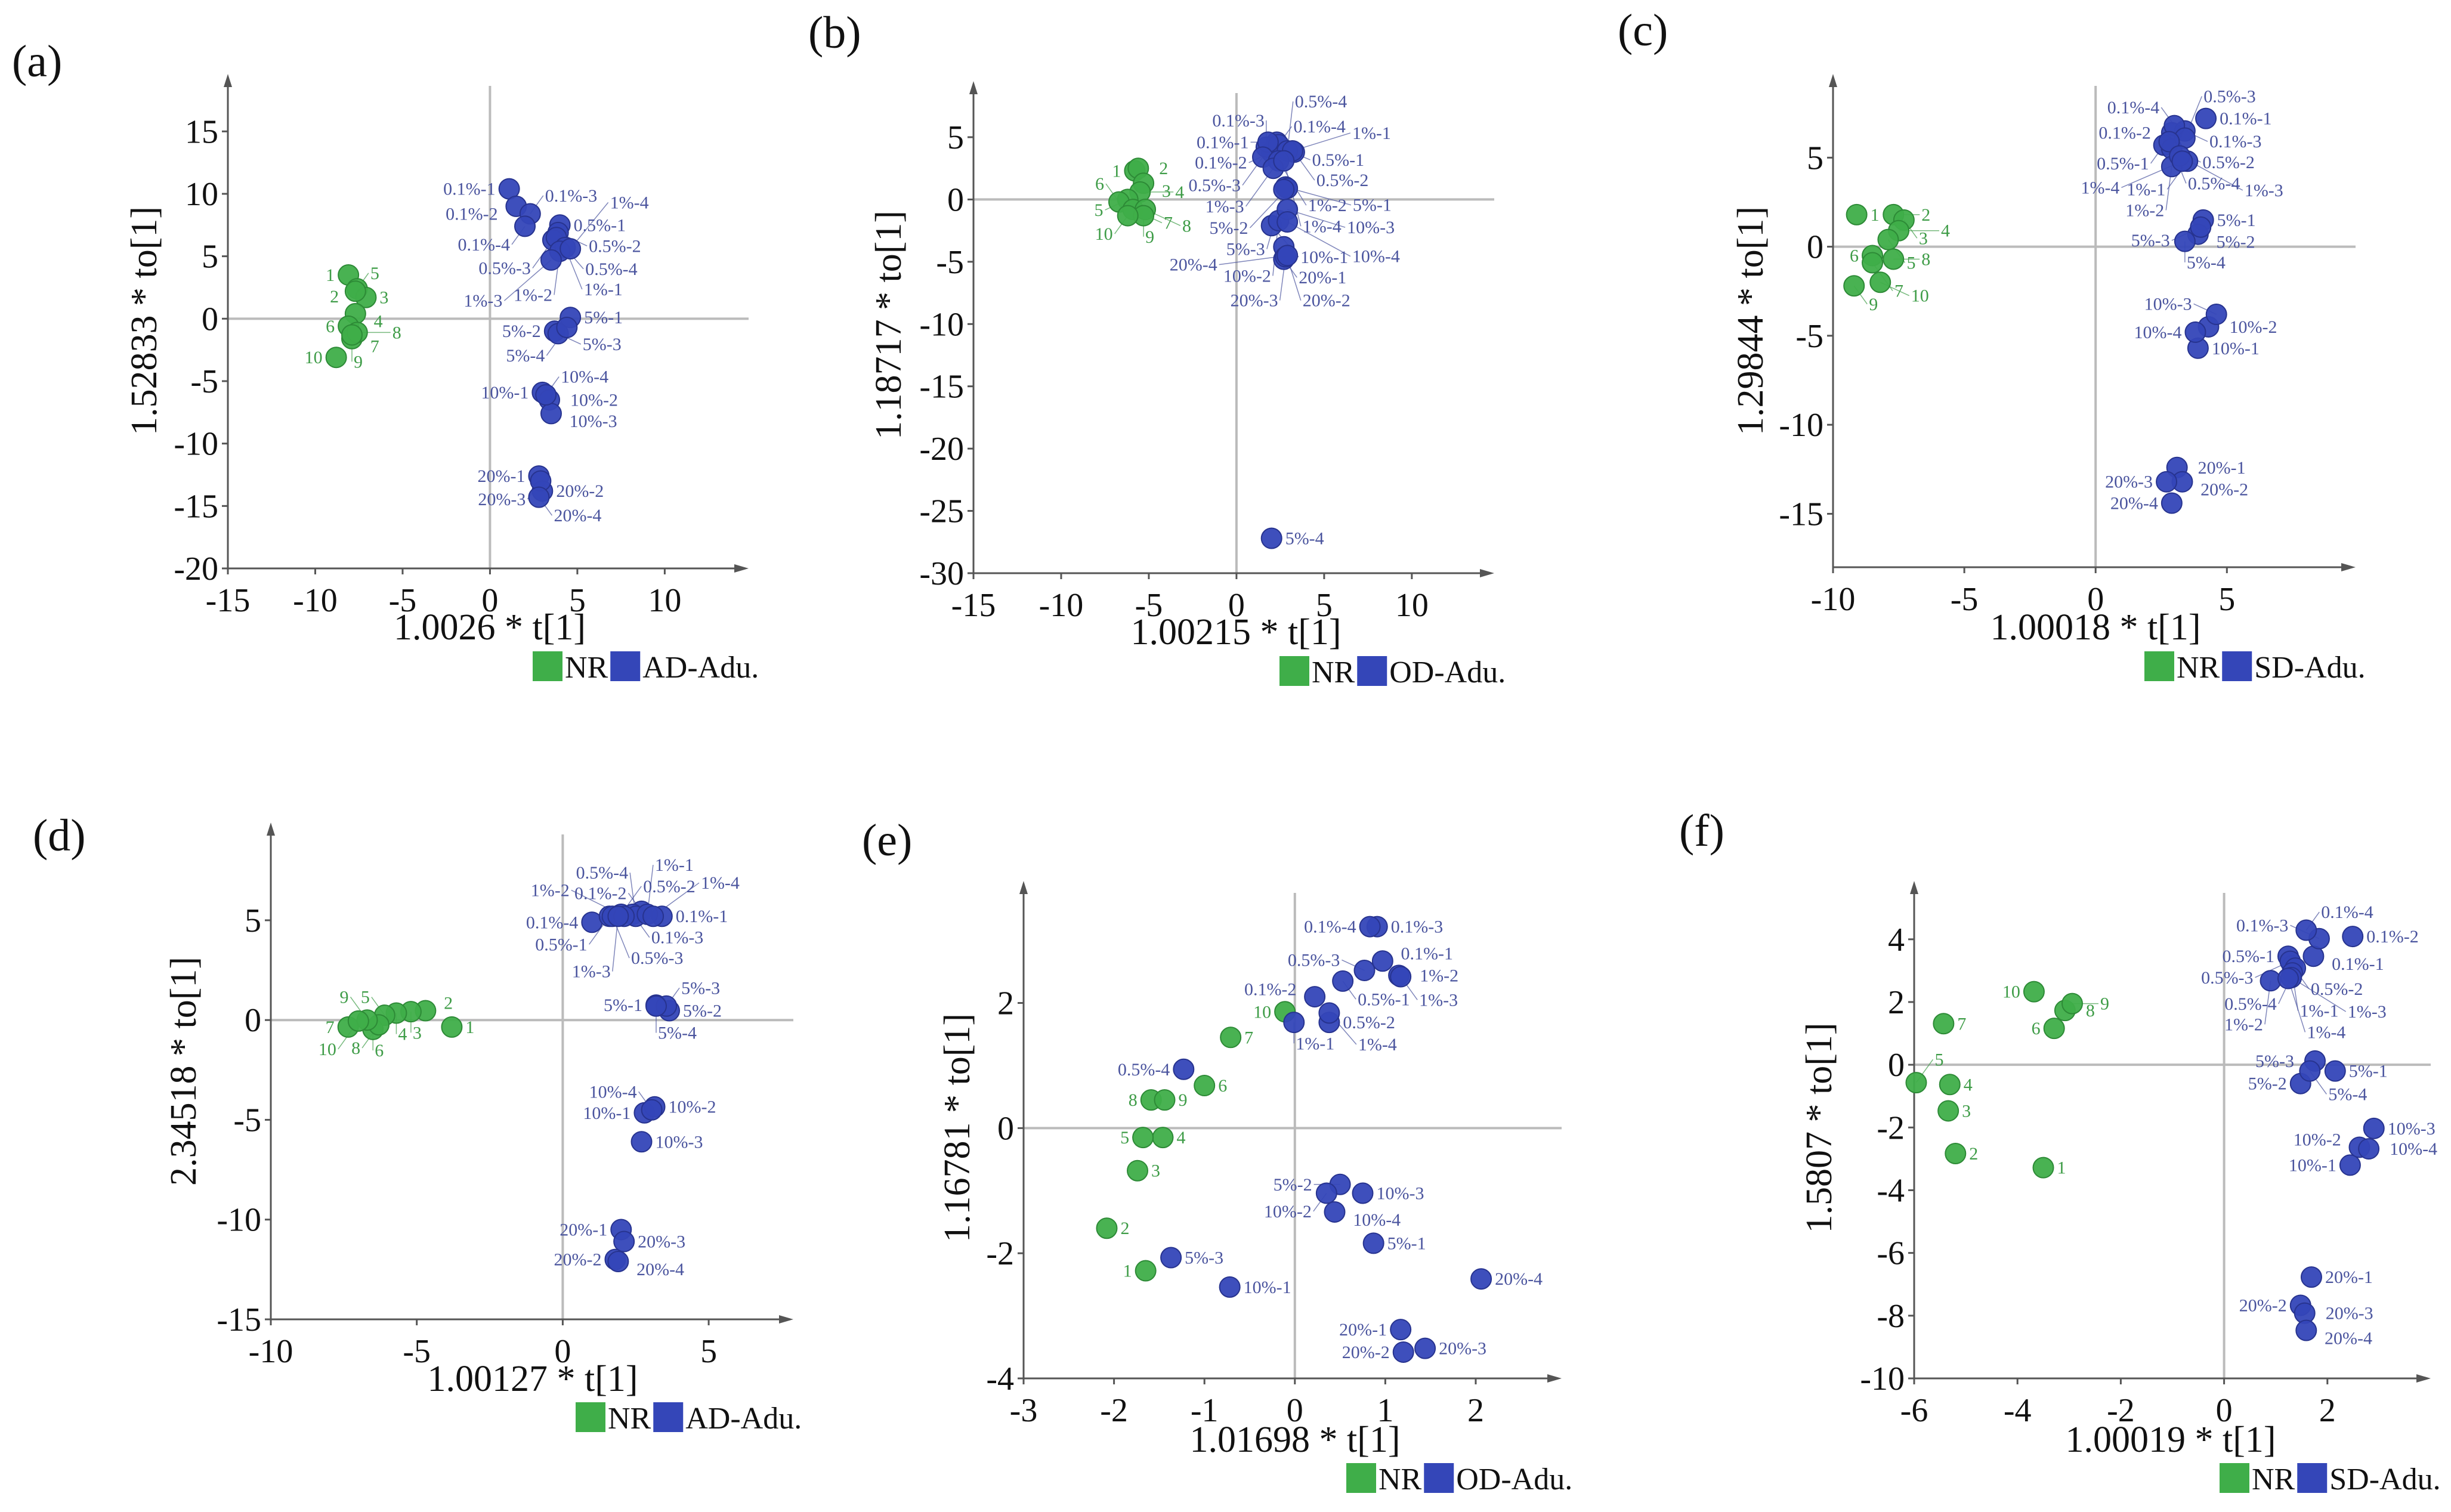 The height and width of the screenshot is (1512, 2451). Describe the element at coordinates (471, 214) in the screenshot. I see `data-point-label: 0.1%-2` at that location.